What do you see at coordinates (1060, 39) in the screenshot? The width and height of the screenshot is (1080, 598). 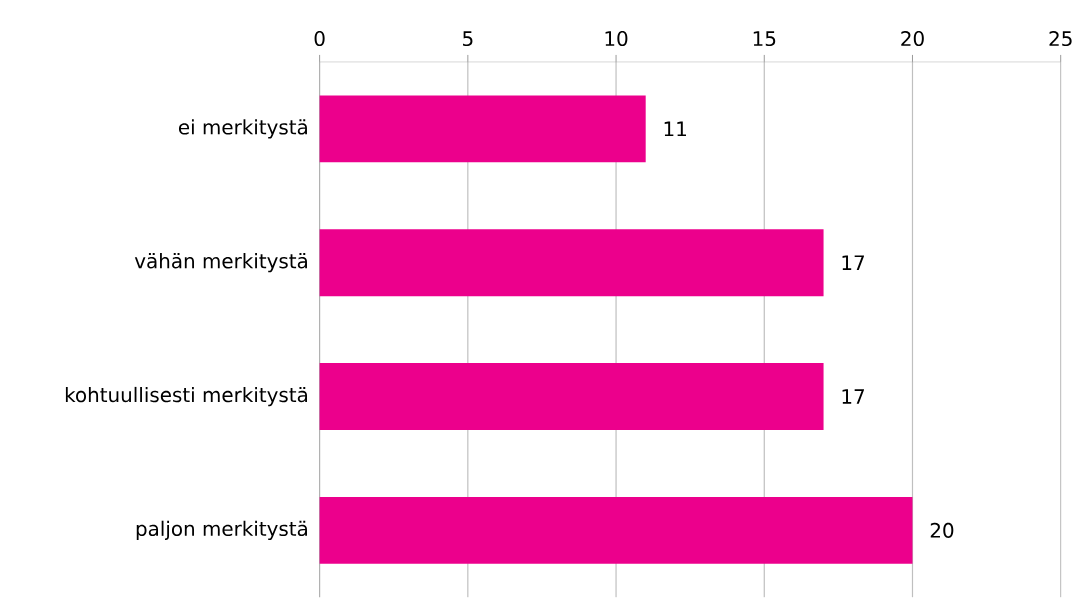 I see `x-tick-label: 25` at bounding box center [1060, 39].